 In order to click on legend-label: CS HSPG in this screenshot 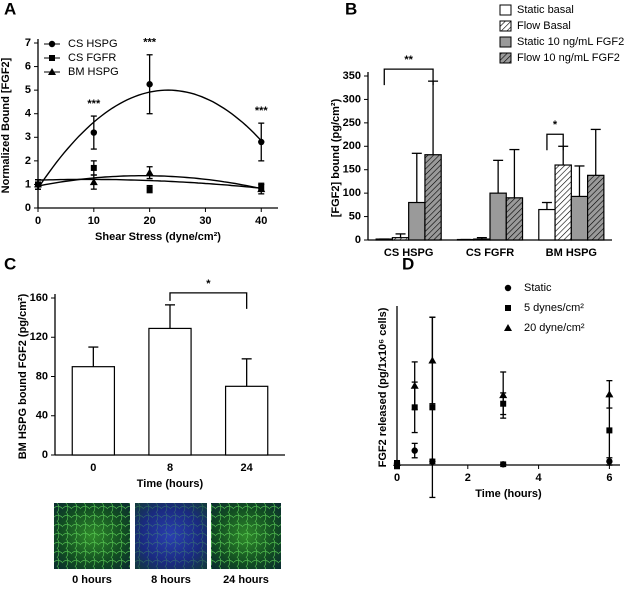, I will do `click(93, 44)`.